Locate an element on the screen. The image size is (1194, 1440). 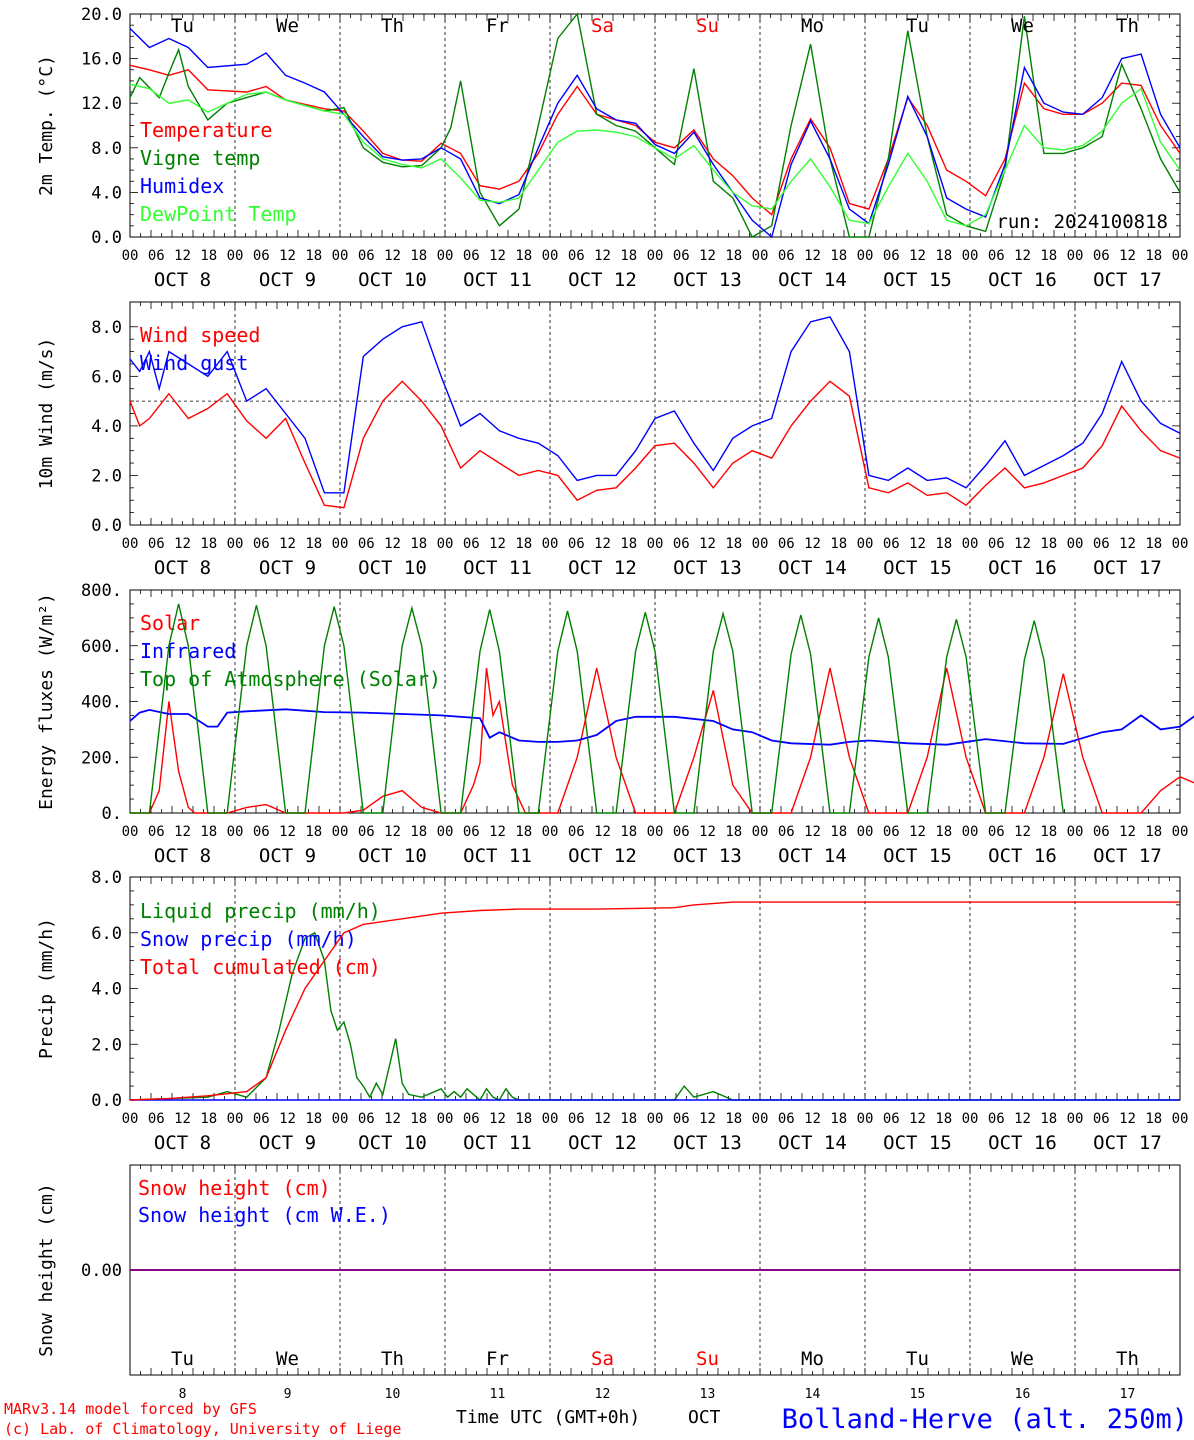
date-label: OCT 13 is located at coordinates (707, 856).